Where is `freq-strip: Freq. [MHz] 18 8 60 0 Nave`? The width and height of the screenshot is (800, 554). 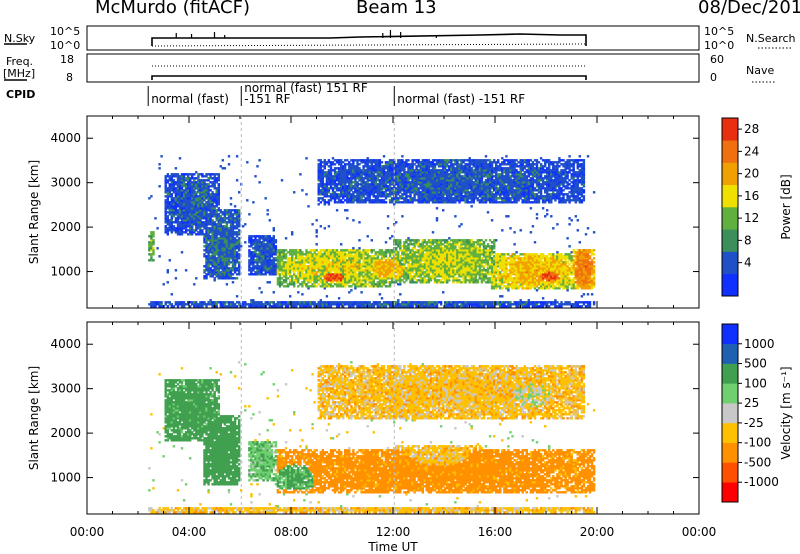
freq-strip: Freq. [MHz] 18 8 60 0 Nave is located at coordinates (389, 68).